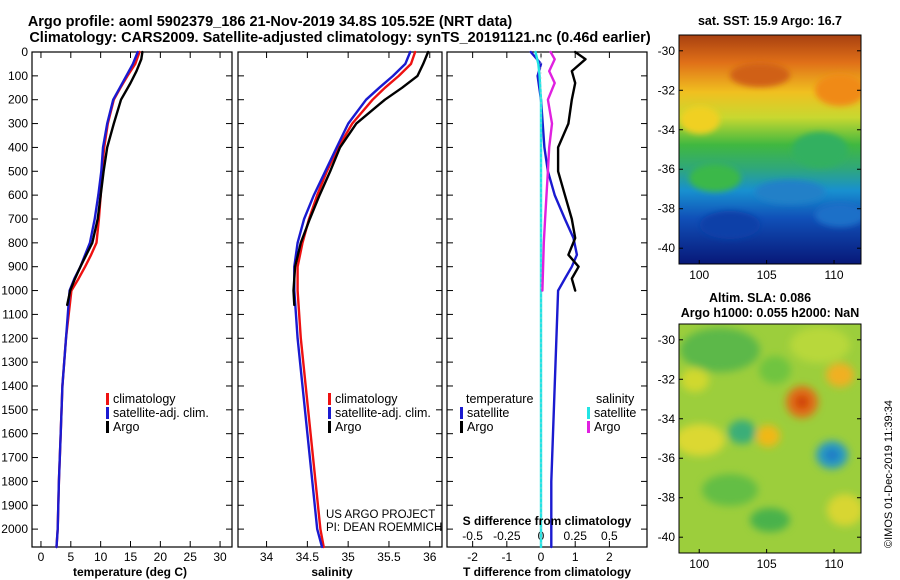 The image size is (900, 580). I want to click on map-x-tick-label: 100, so click(699, 564).